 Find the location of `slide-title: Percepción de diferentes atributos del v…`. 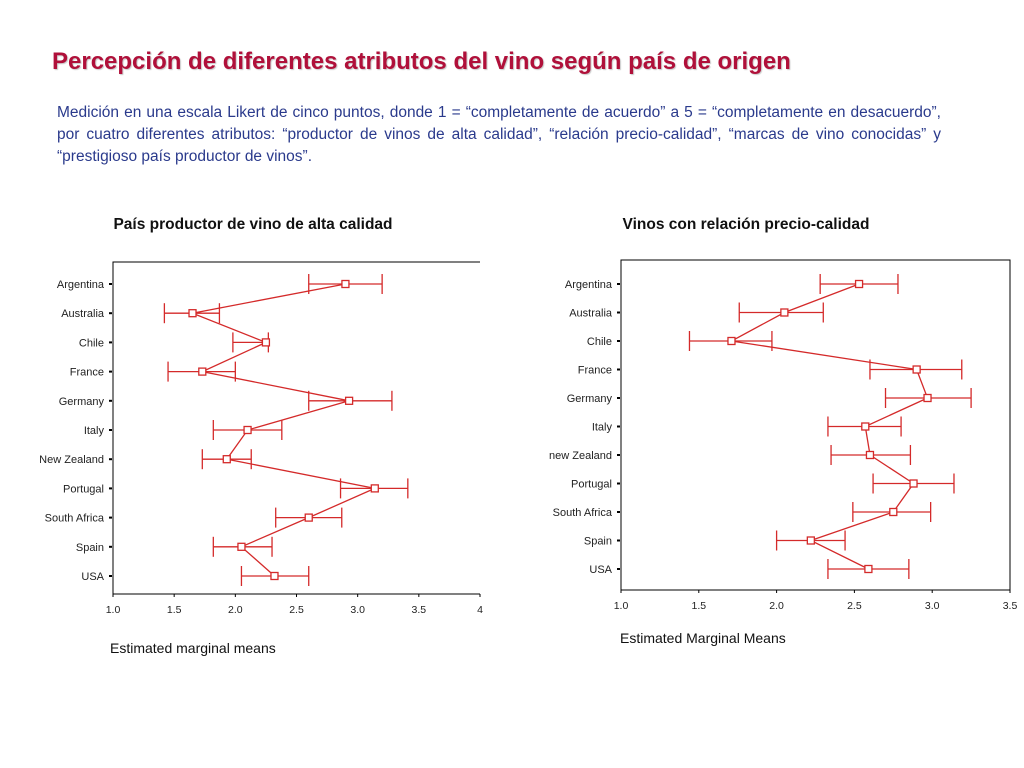

slide-title: Percepción de diferentes atributos del v… is located at coordinates (421, 61).